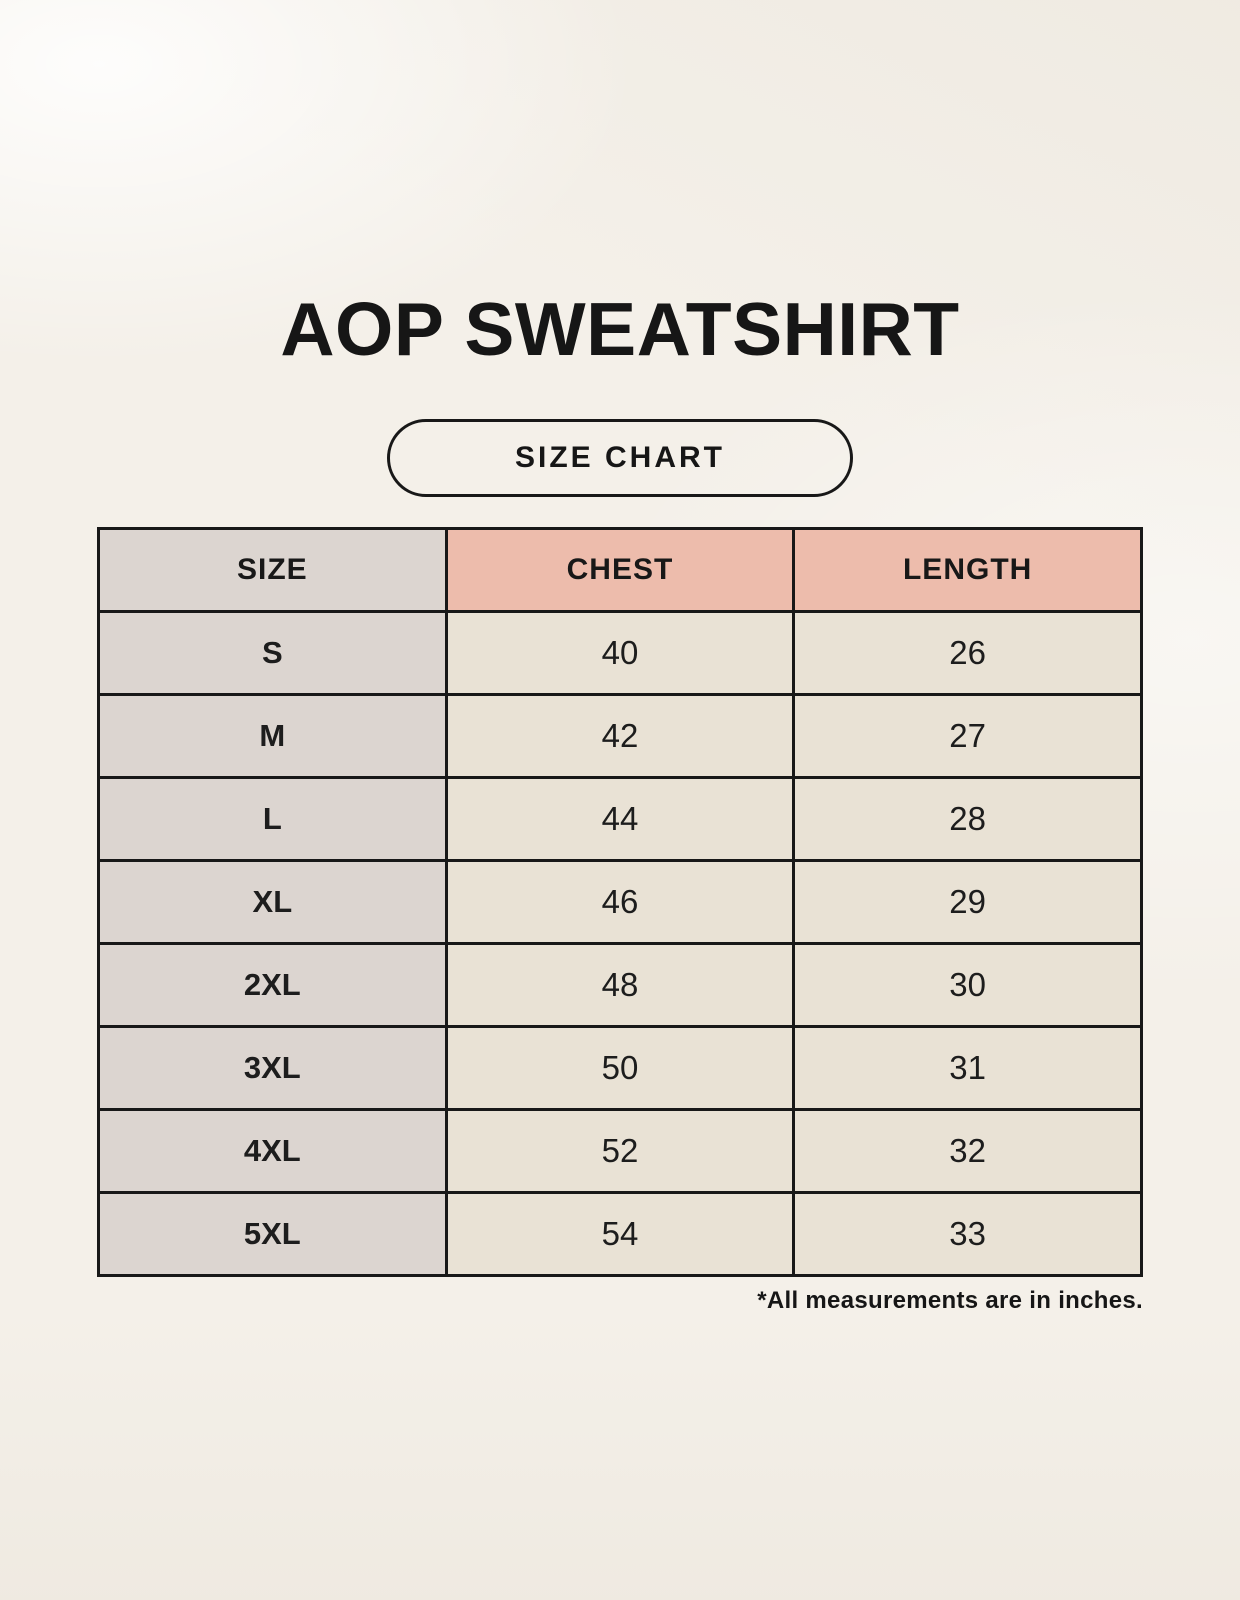 Image resolution: width=1240 pixels, height=1600 pixels. I want to click on chest-cell: 54, so click(620, 1234).